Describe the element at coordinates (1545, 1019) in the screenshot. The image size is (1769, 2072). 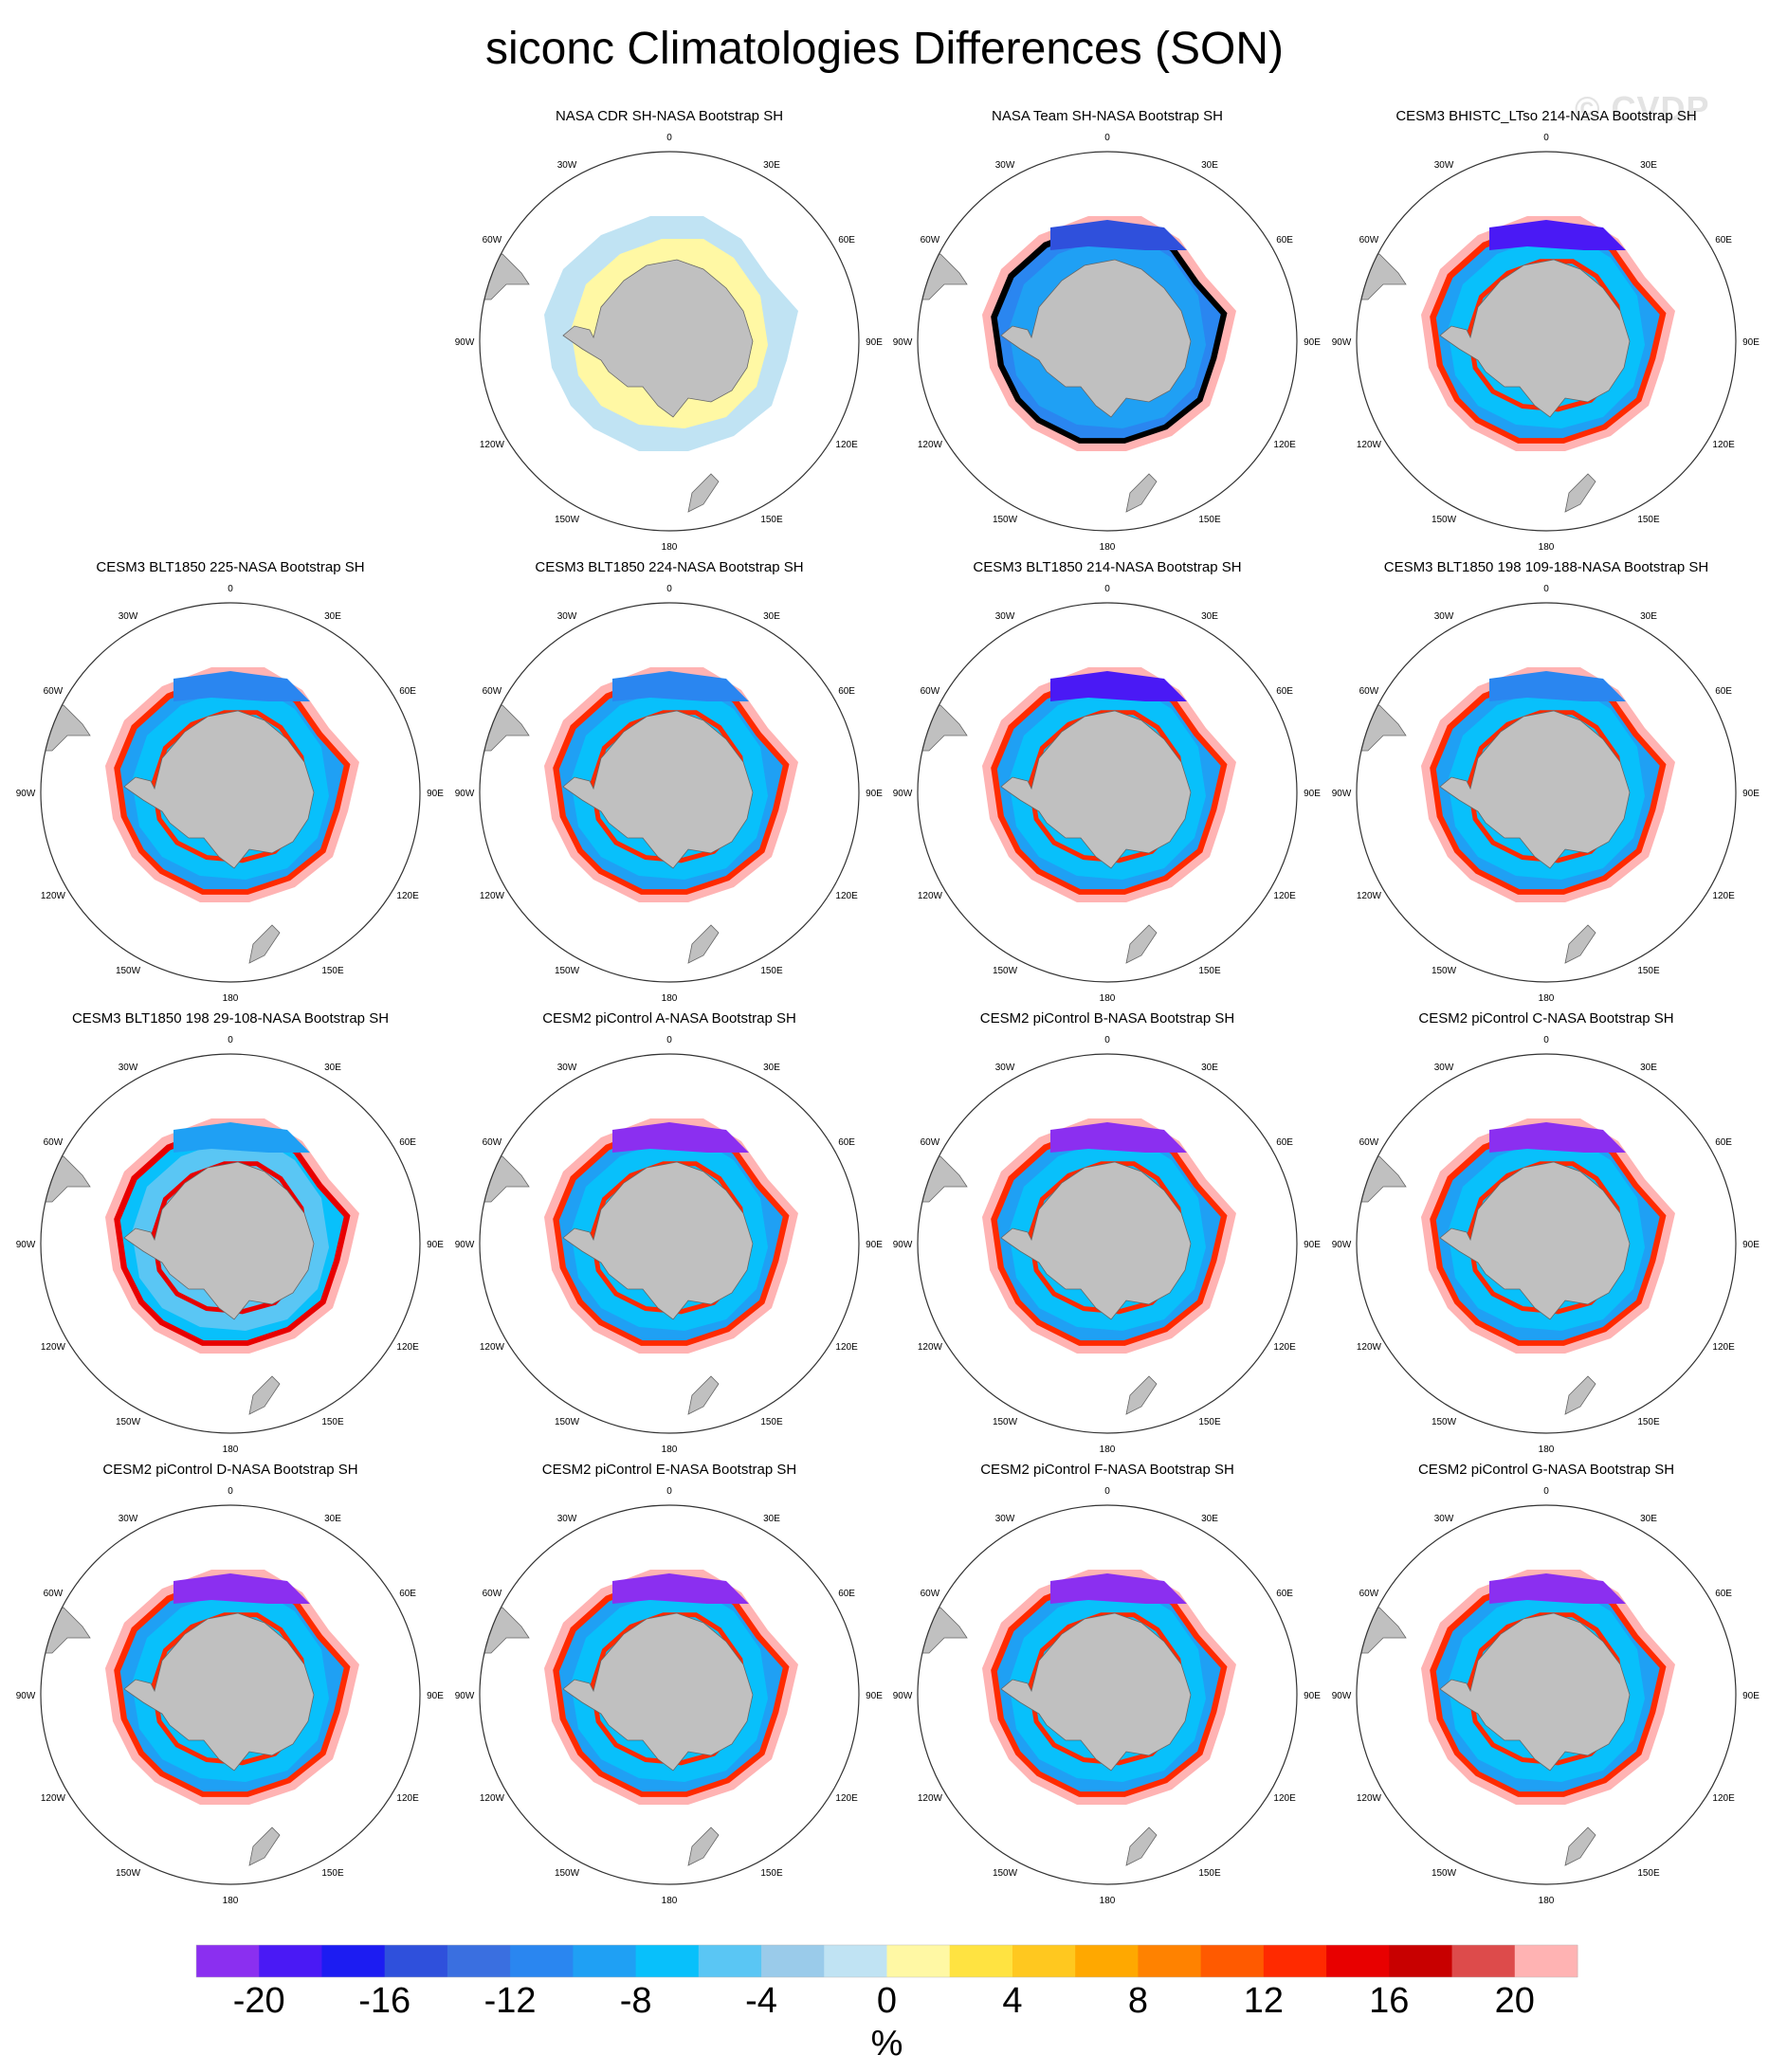
I see `panel-title: CESM2 piControl C-NASA Bootstrap SH` at that location.